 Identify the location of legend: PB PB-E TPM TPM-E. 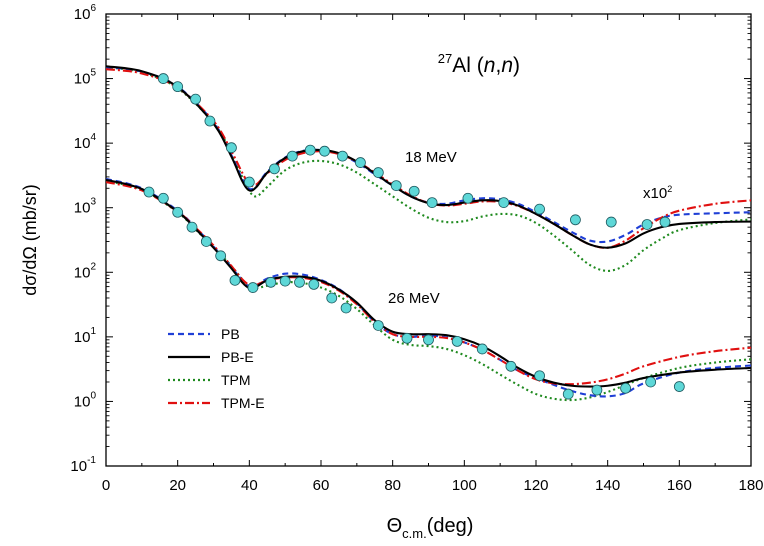
(216, 368).